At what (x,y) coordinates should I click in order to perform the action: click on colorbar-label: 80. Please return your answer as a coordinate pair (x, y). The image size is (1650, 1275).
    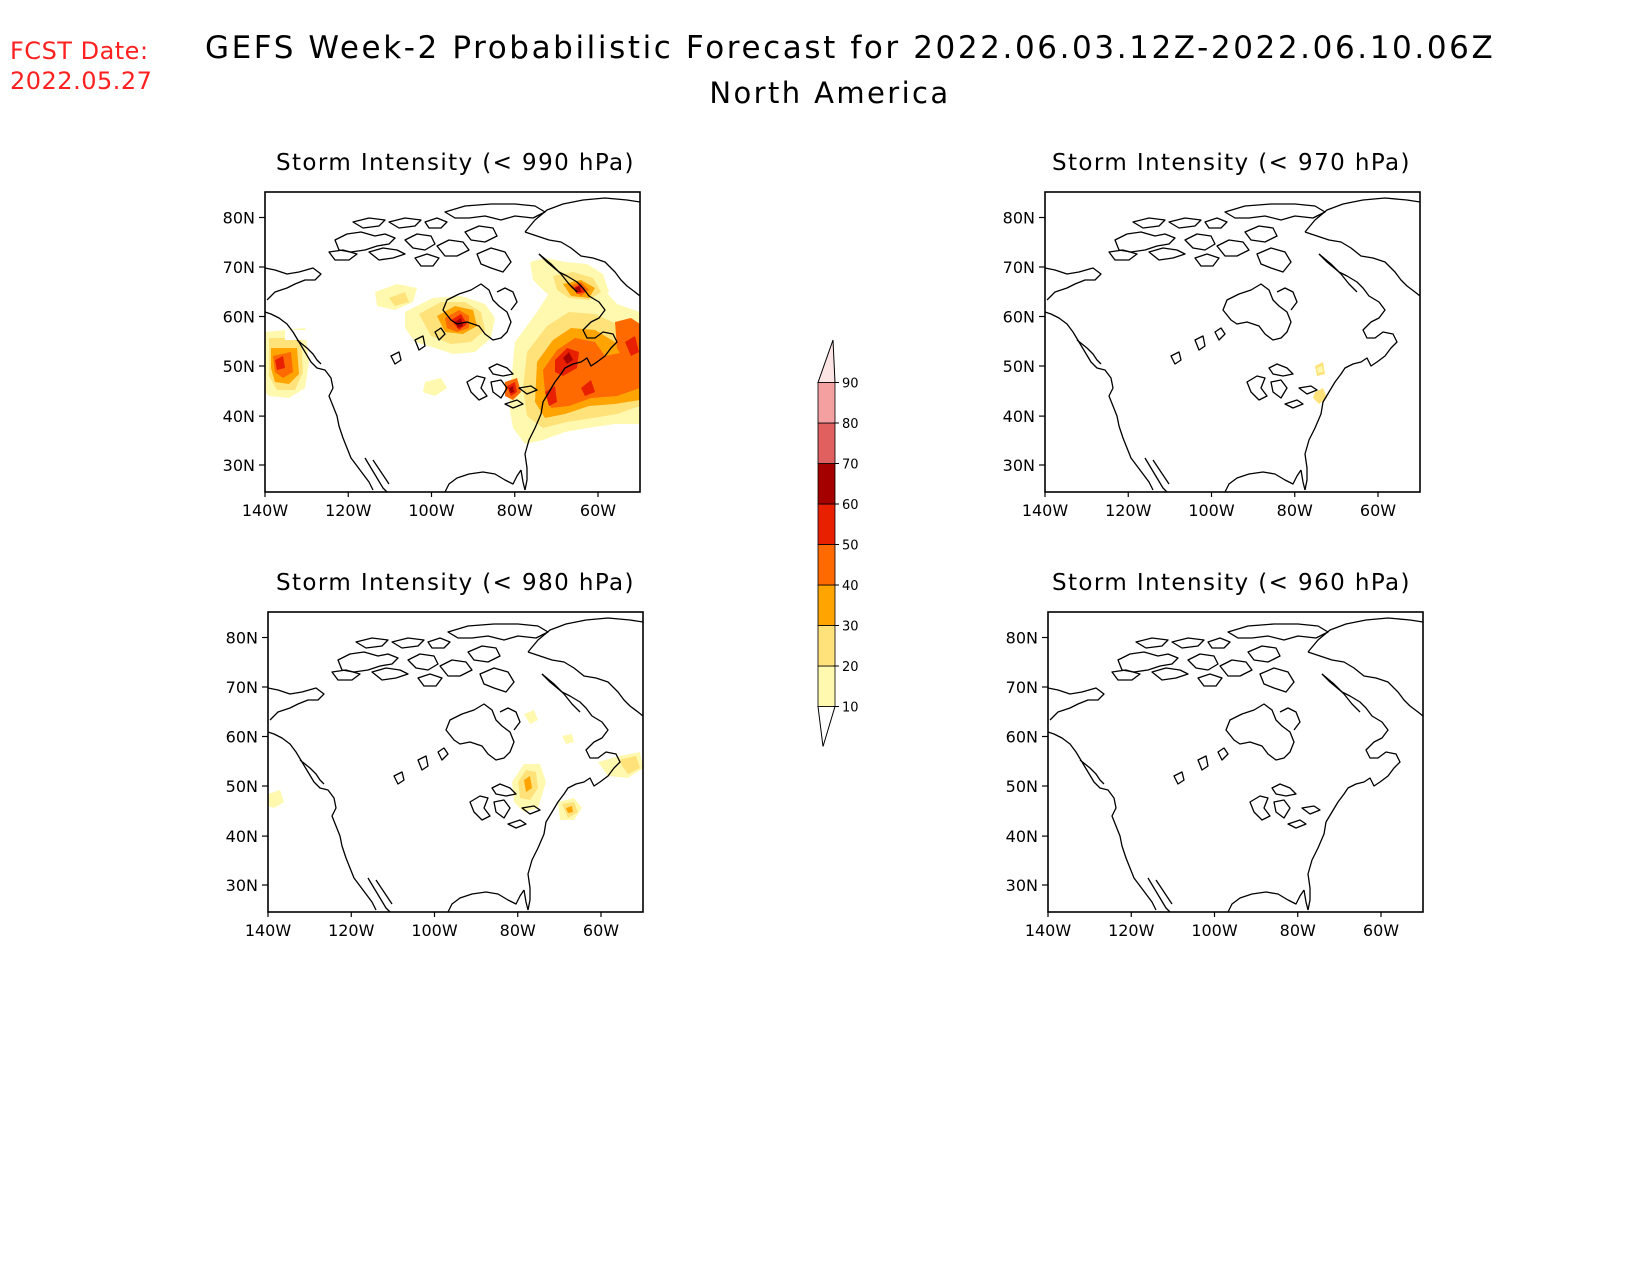
    Looking at the image, I should click on (850, 424).